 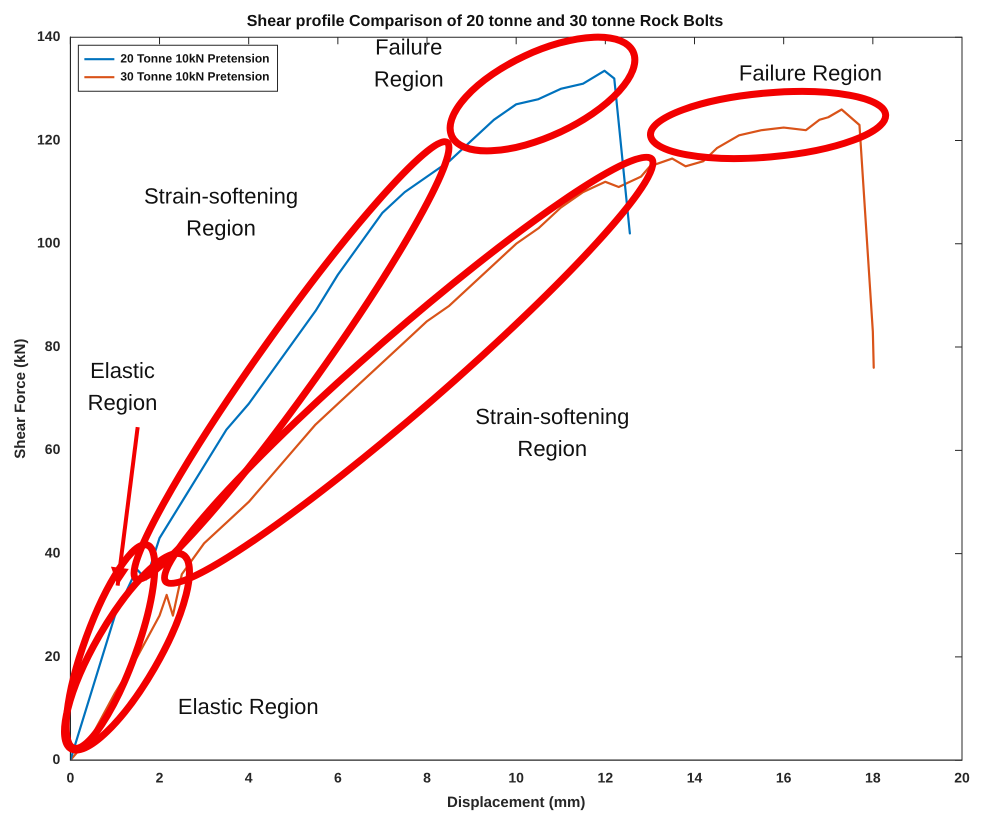 I want to click on x-tick-label: 8, so click(x=427, y=777).